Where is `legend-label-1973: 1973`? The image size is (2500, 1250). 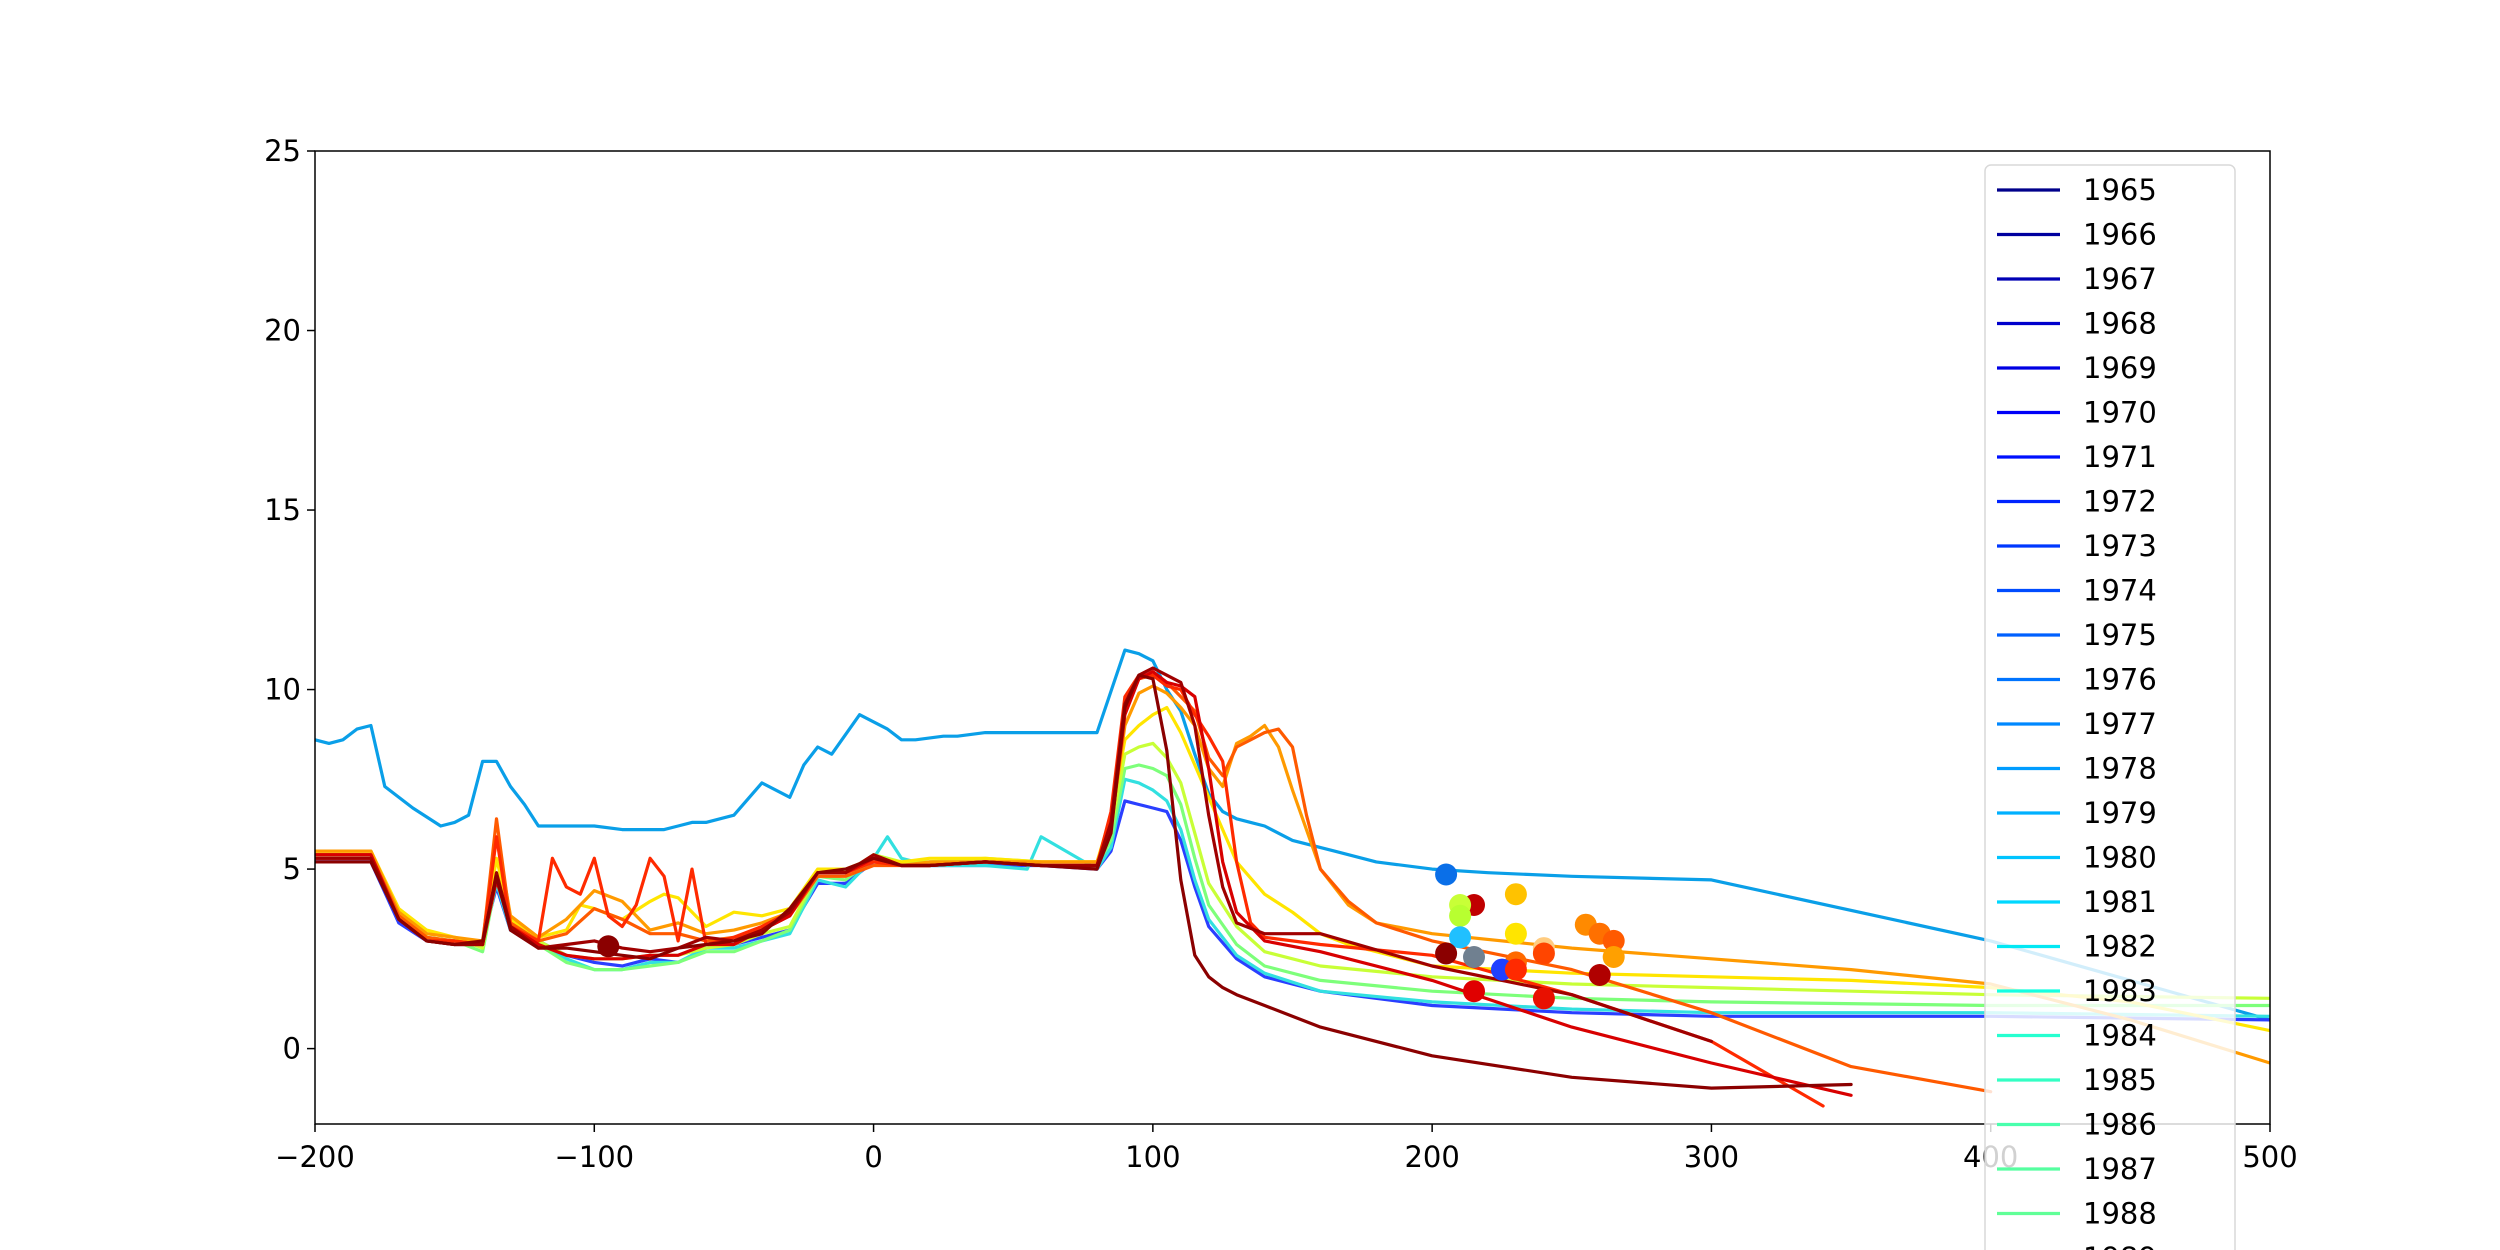
legend-label-1973: 1973 is located at coordinates (2120, 546).